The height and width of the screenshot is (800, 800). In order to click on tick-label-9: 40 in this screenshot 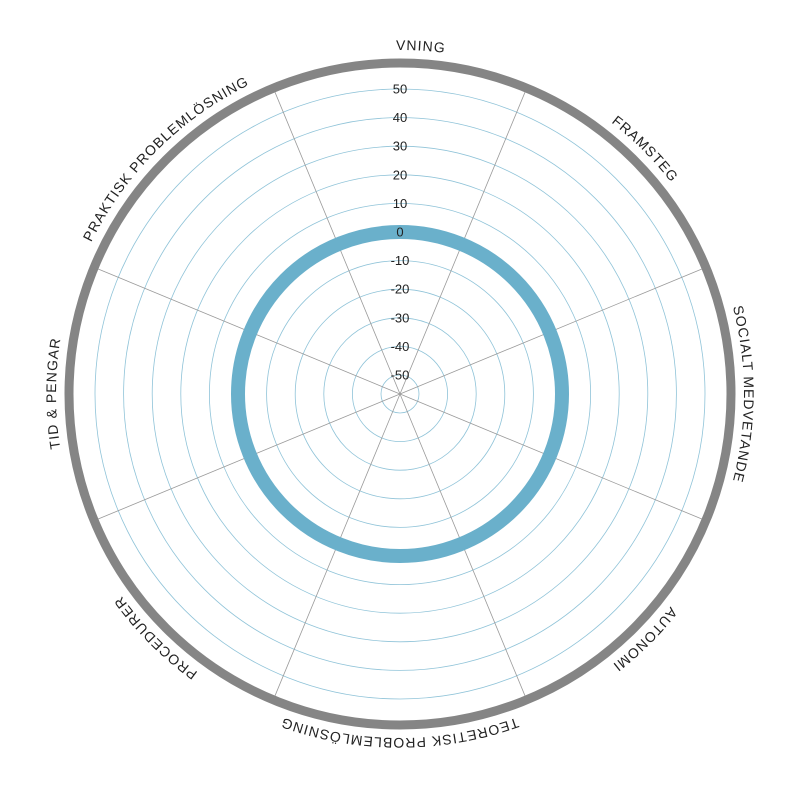, I will do `click(400, 117)`.